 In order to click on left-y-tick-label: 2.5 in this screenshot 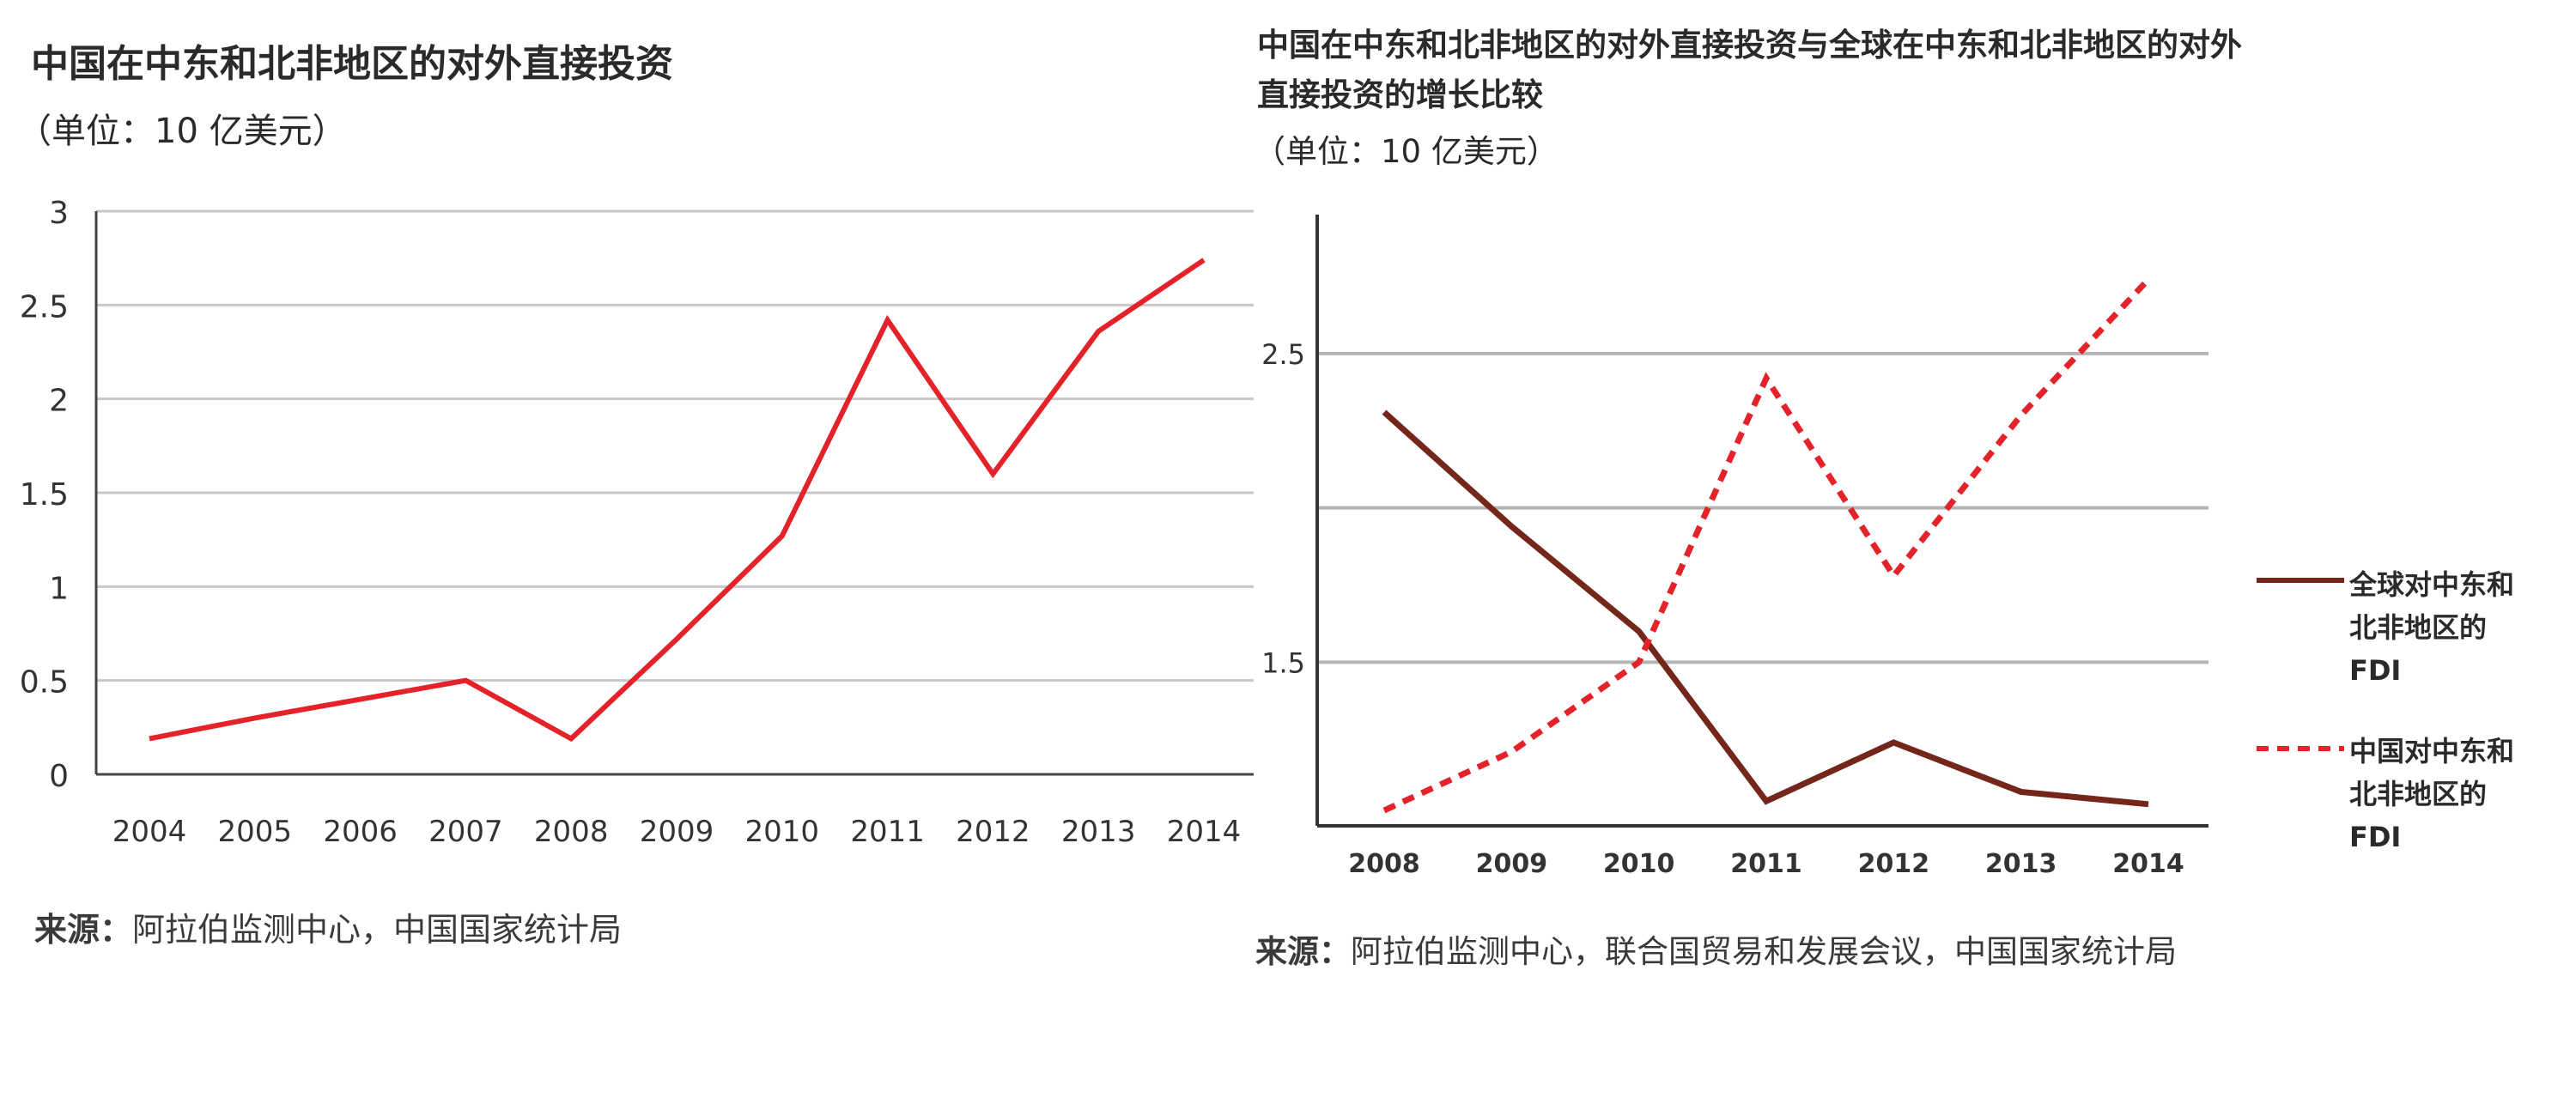, I will do `click(44, 306)`.